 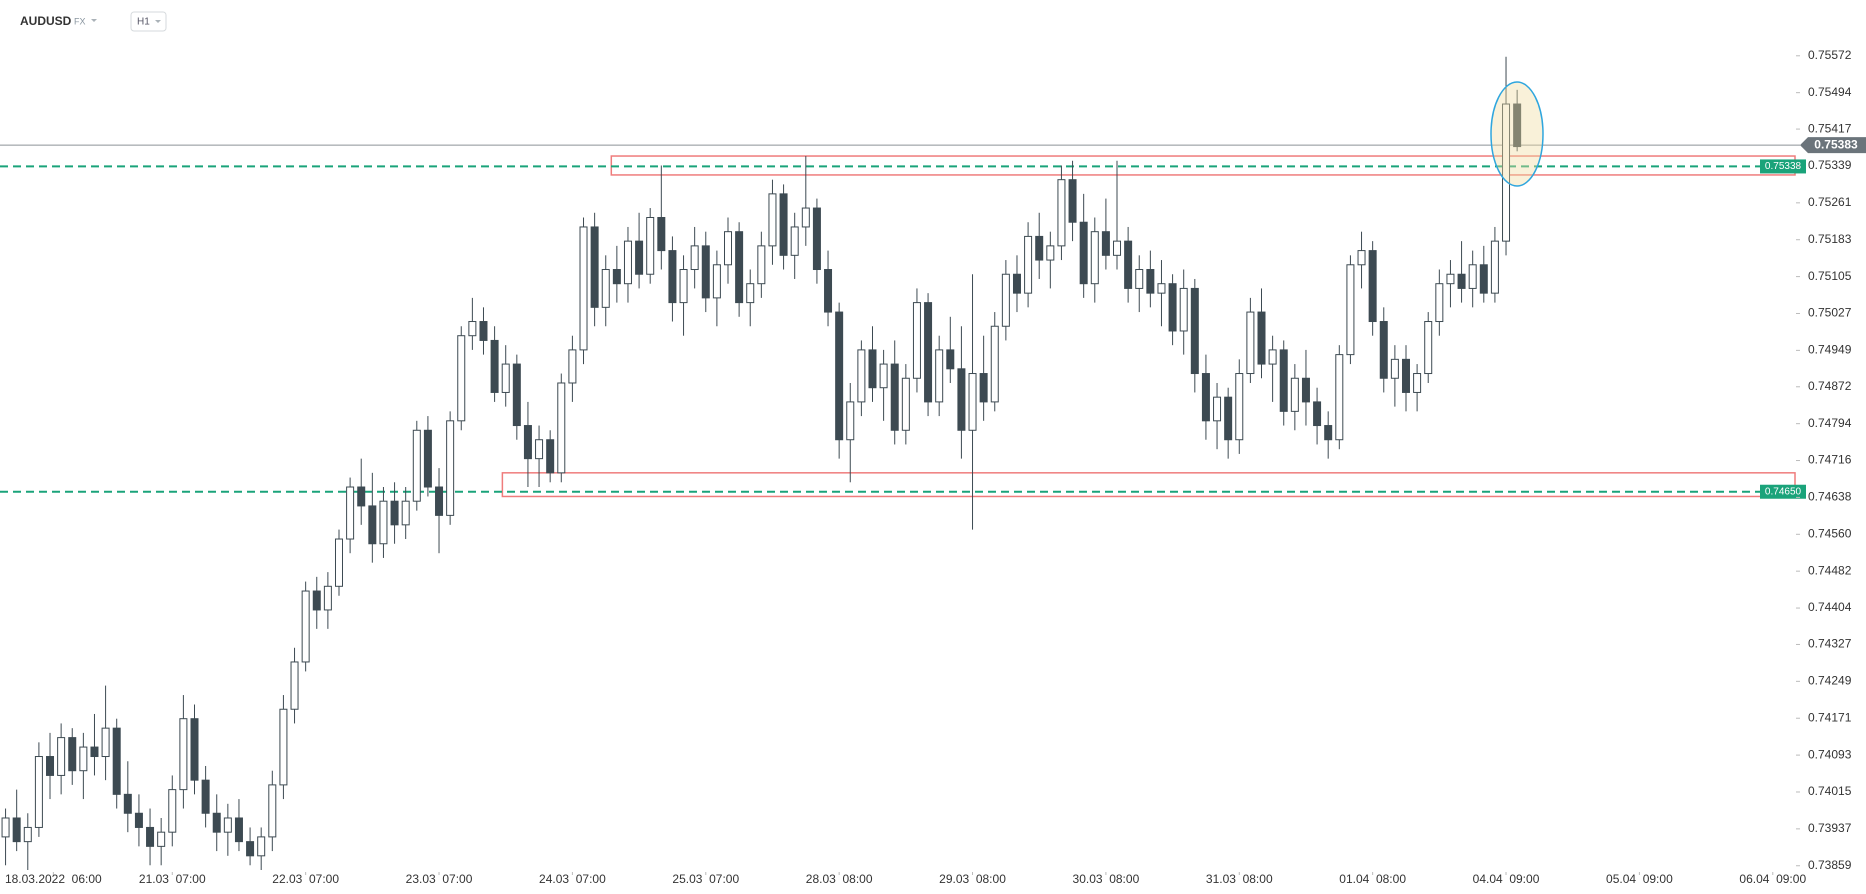 What do you see at coordinates (1772, 879) in the screenshot?
I see `x-tick-label: 06.04 09:00` at bounding box center [1772, 879].